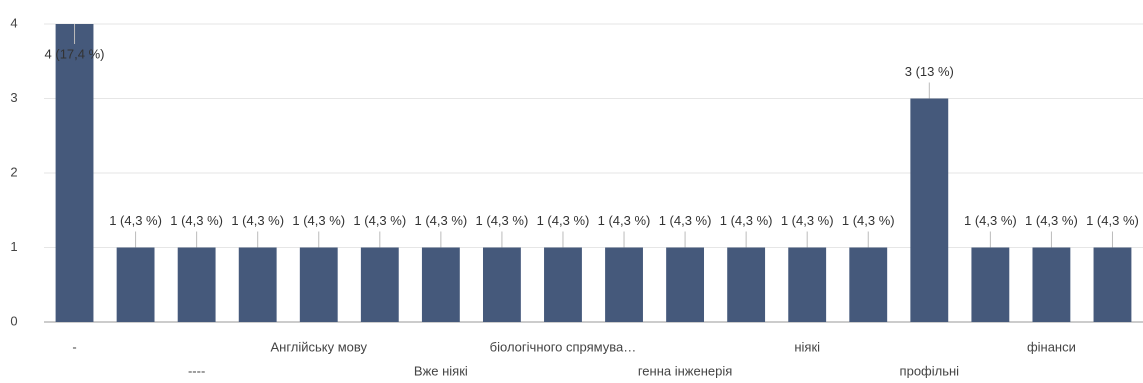 The width and height of the screenshot is (1143, 383). I want to click on y-tick-label: 2, so click(13, 171).